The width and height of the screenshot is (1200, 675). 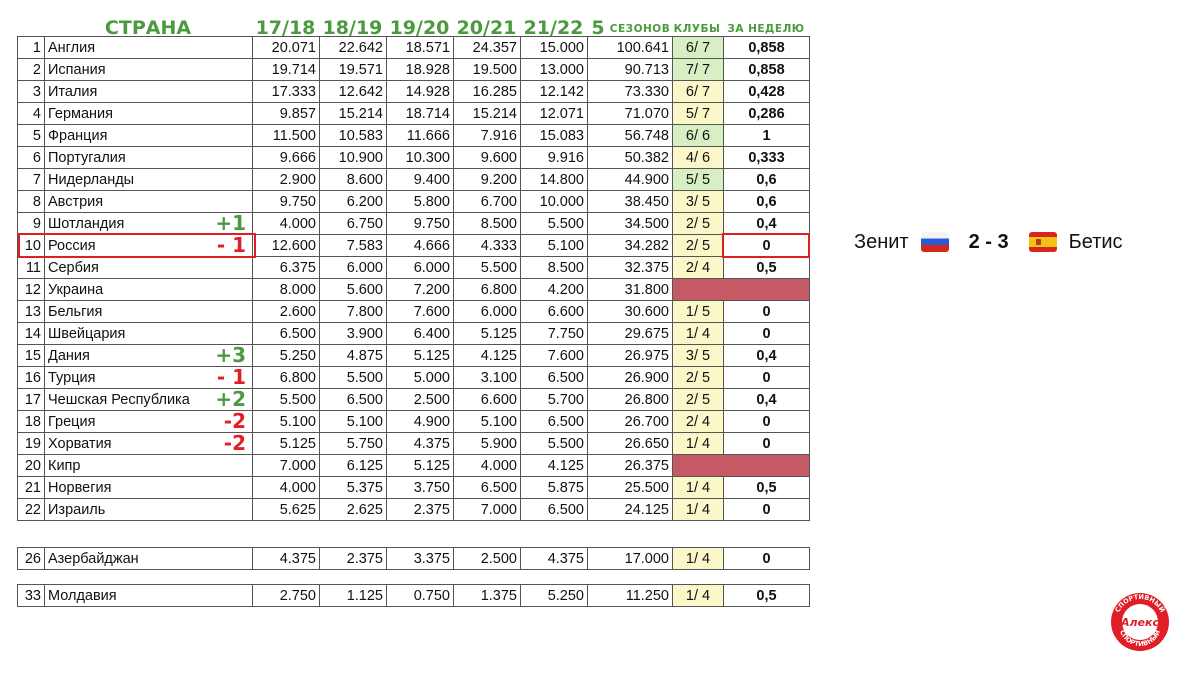 What do you see at coordinates (698, 135) in the screenshot?
I see `clubs-cell: 6/ 6` at bounding box center [698, 135].